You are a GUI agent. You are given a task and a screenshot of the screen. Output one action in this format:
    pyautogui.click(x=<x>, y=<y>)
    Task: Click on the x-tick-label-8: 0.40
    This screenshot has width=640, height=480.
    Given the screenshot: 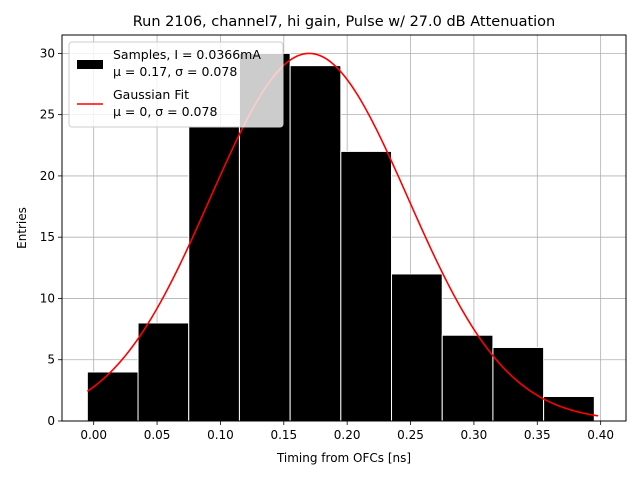 What is the action you would take?
    pyautogui.click(x=600, y=435)
    